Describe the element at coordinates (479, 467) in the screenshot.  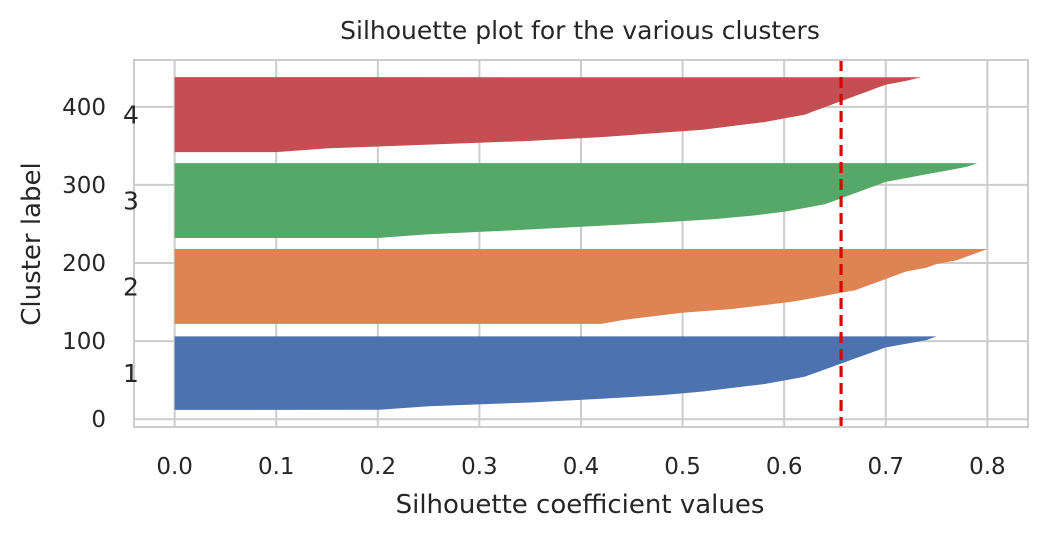
I see `x-tick-label: 0.3` at that location.